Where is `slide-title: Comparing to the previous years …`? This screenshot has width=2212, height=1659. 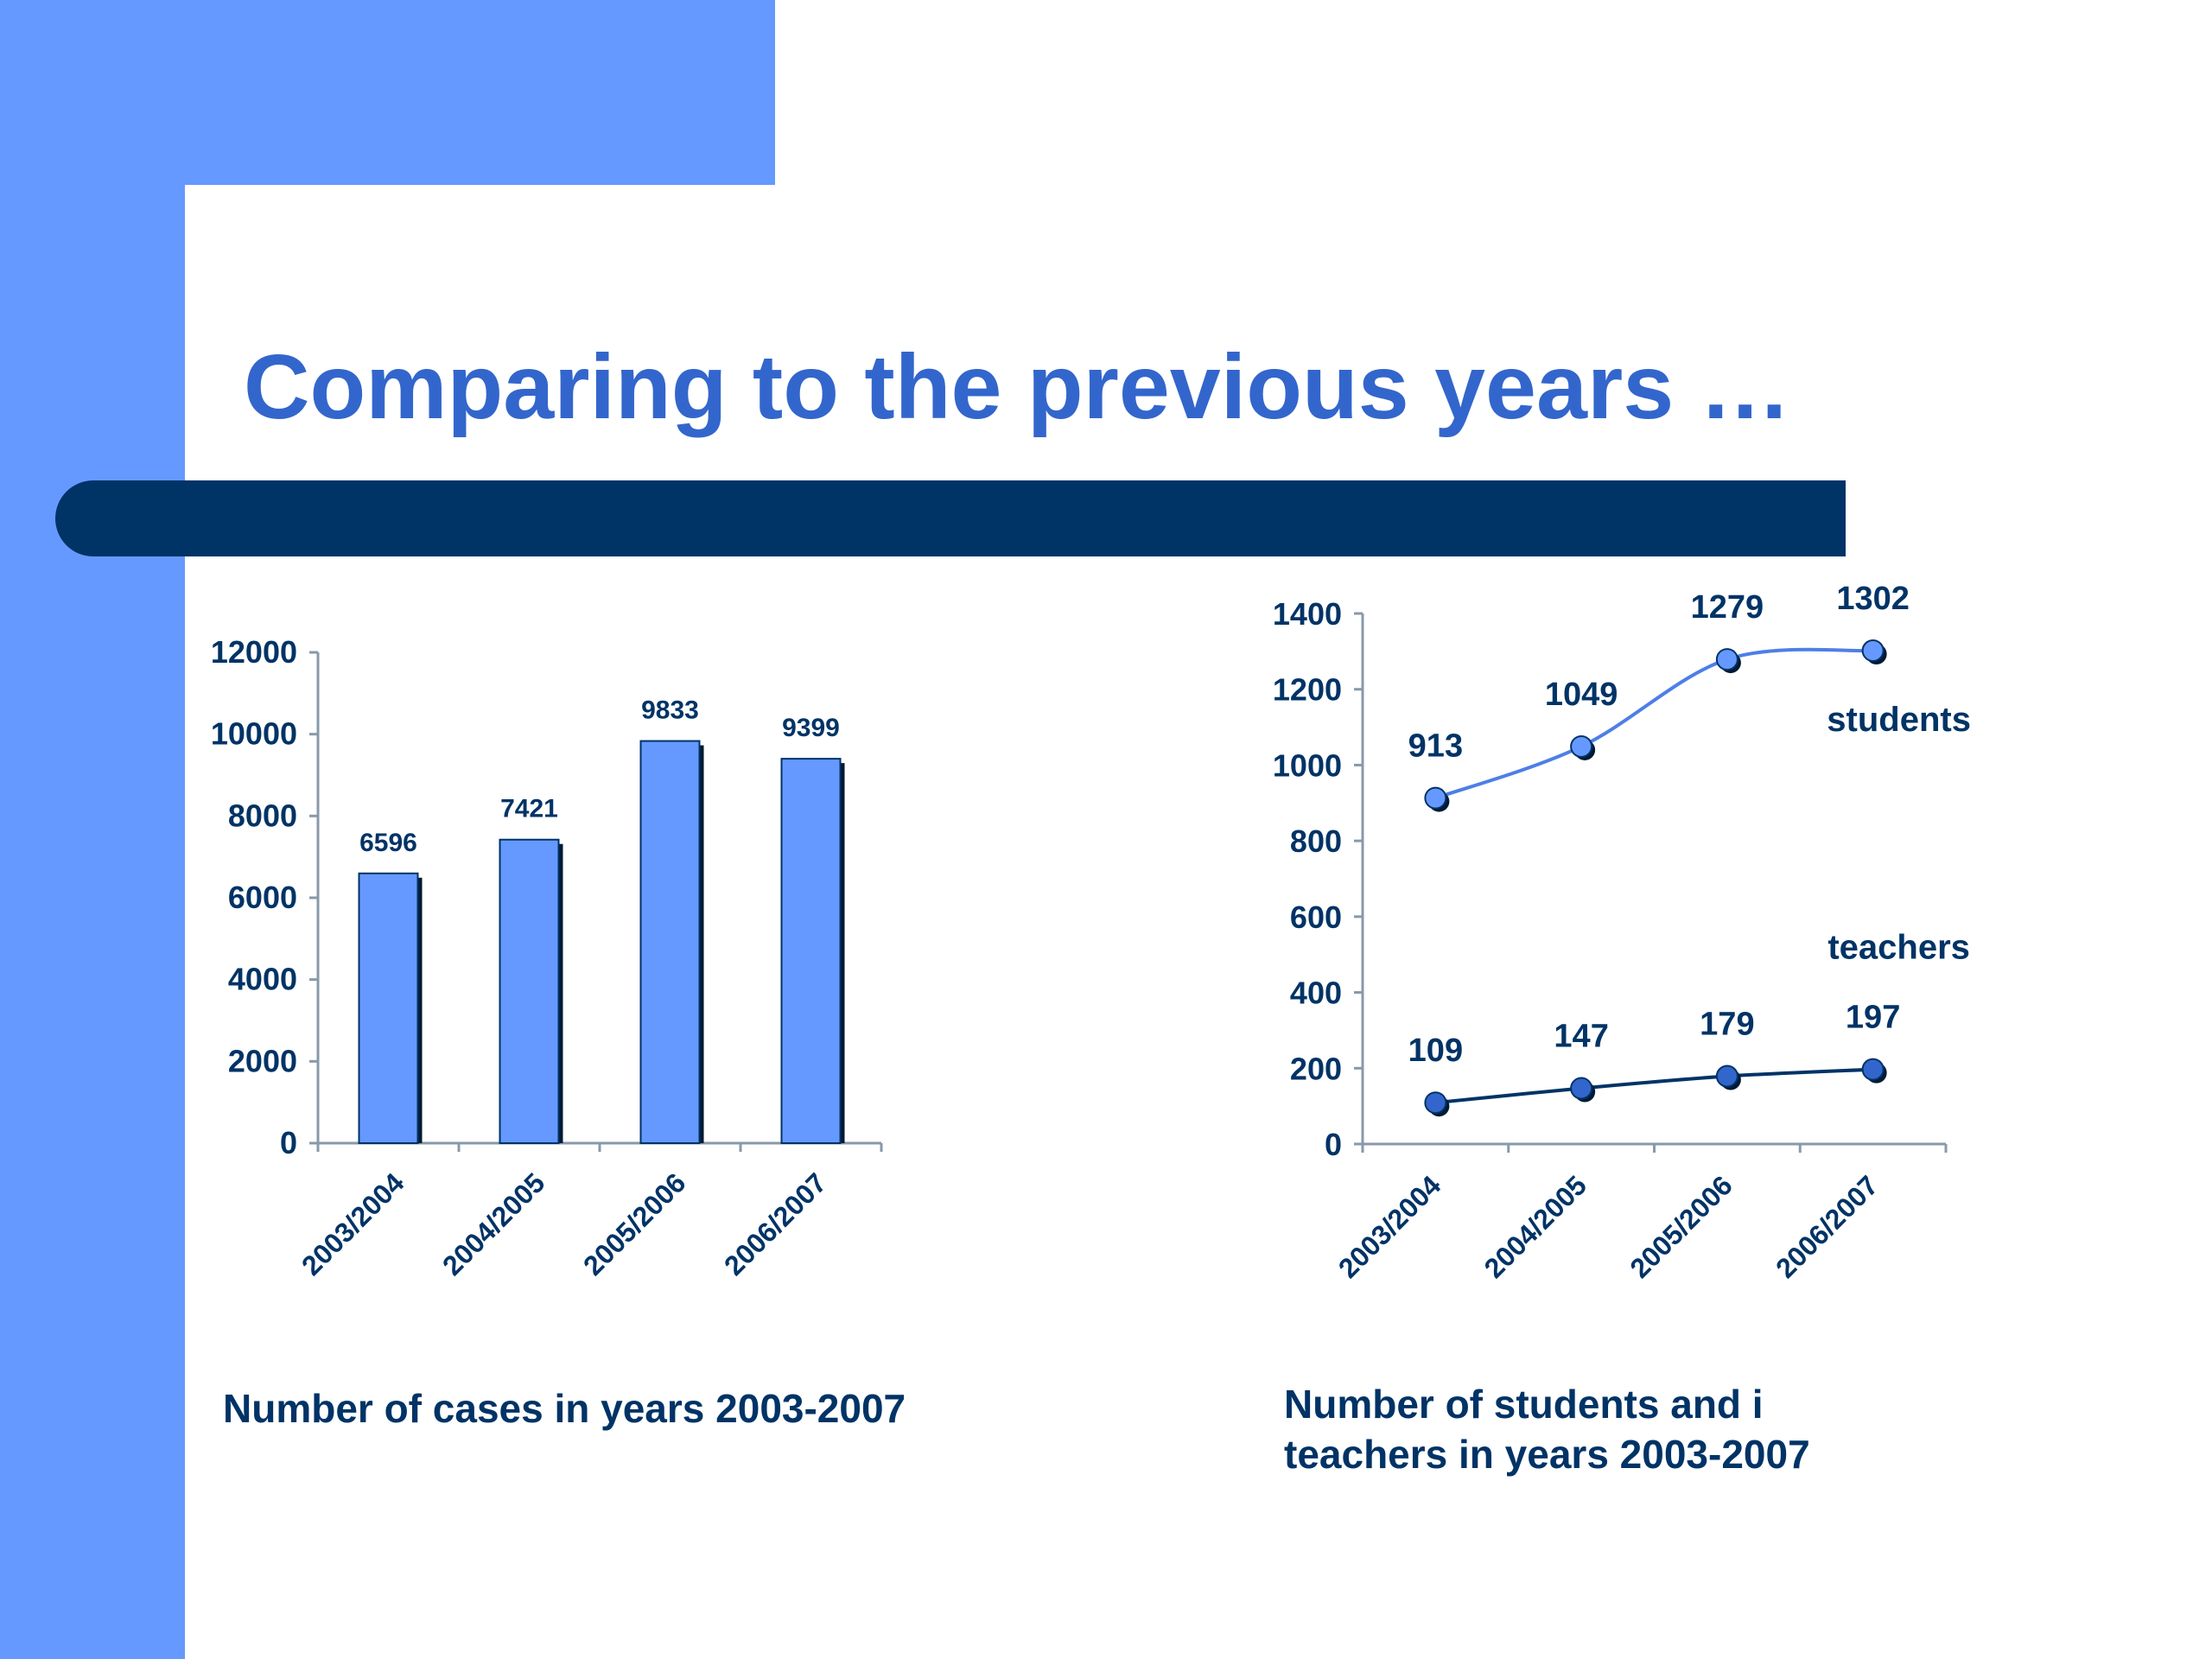 slide-title: Comparing to the previous years … is located at coordinates (1017, 387).